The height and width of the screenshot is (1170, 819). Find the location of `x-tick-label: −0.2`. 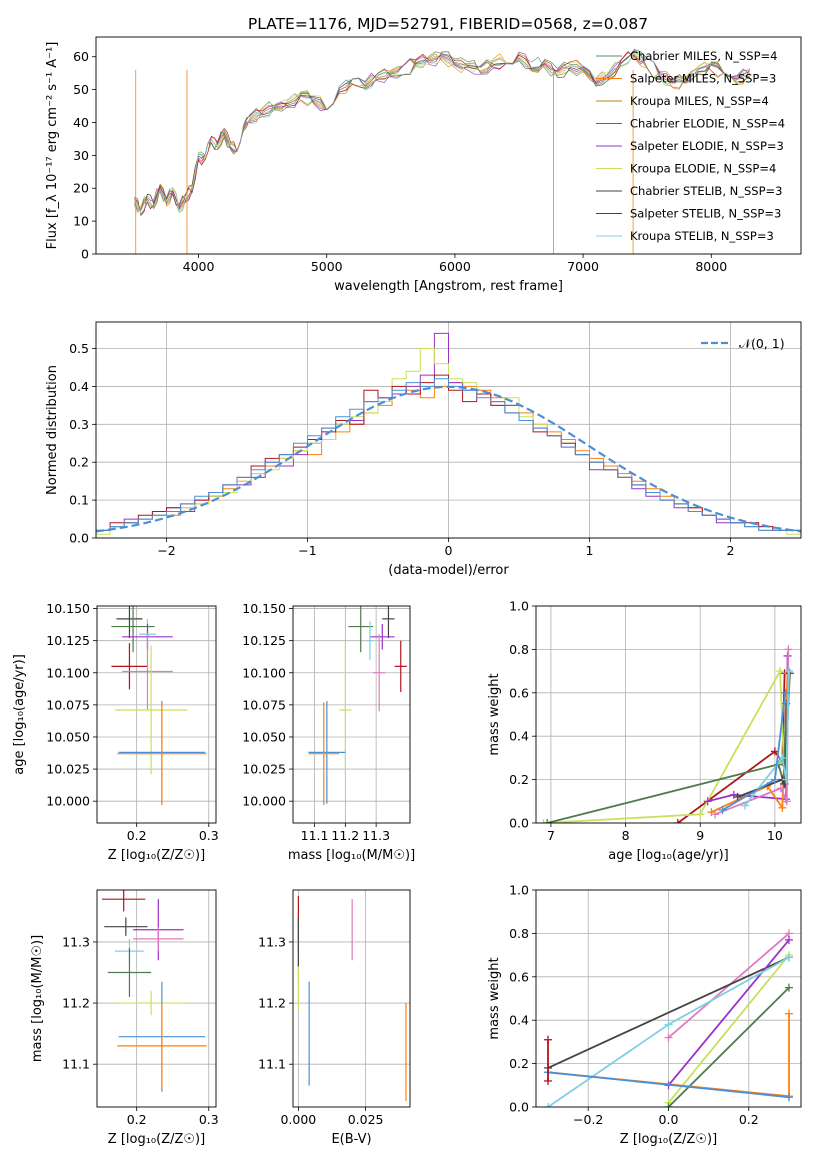

x-tick-label: −0.2 is located at coordinates (588, 1119).